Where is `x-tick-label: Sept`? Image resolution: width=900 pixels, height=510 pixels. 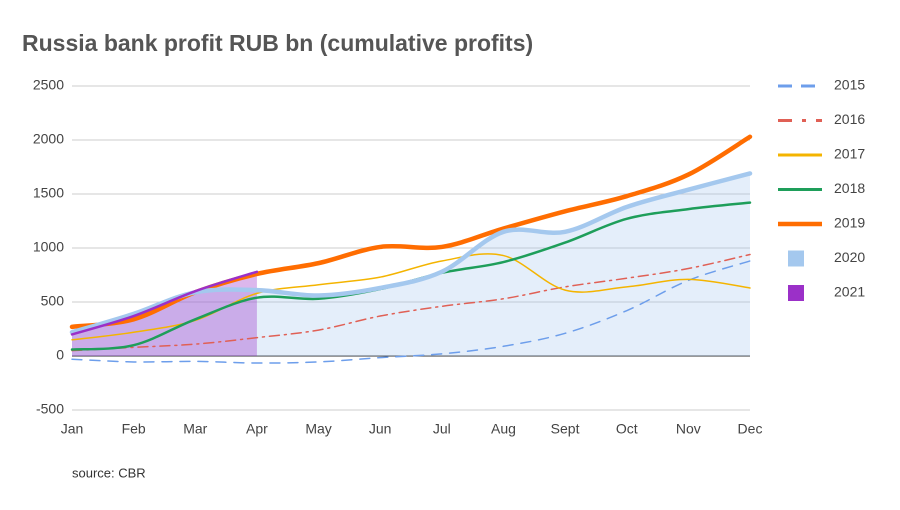
x-tick-label: Sept is located at coordinates (565, 429).